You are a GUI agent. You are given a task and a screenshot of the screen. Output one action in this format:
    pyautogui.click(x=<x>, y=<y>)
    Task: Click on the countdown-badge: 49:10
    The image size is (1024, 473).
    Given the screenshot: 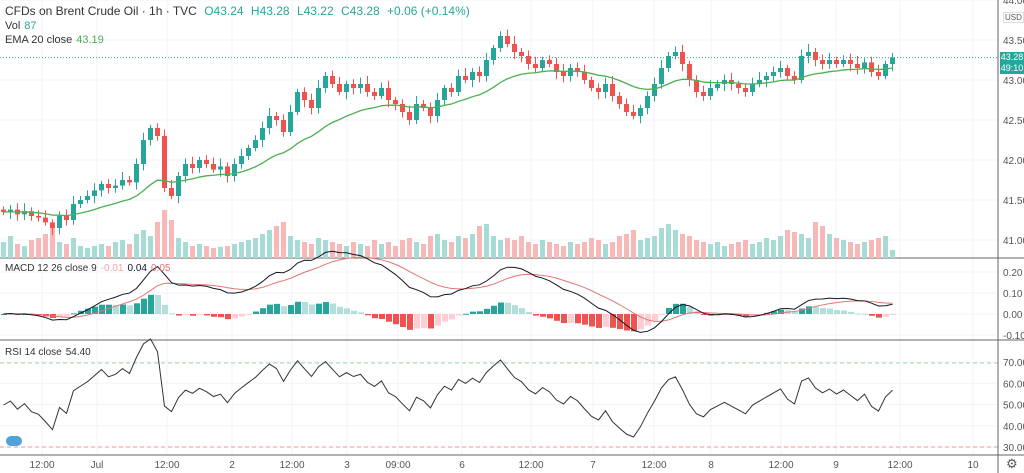 What is the action you would take?
    pyautogui.click(x=1012, y=68)
    